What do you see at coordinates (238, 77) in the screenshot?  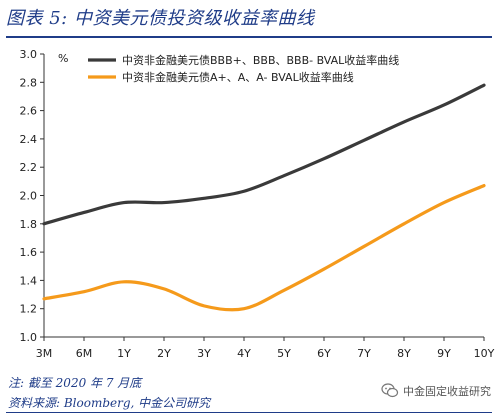 I see `legend-label-2: 中资非金融美元债A+、A、A- BVAL收益率曲线` at bounding box center [238, 77].